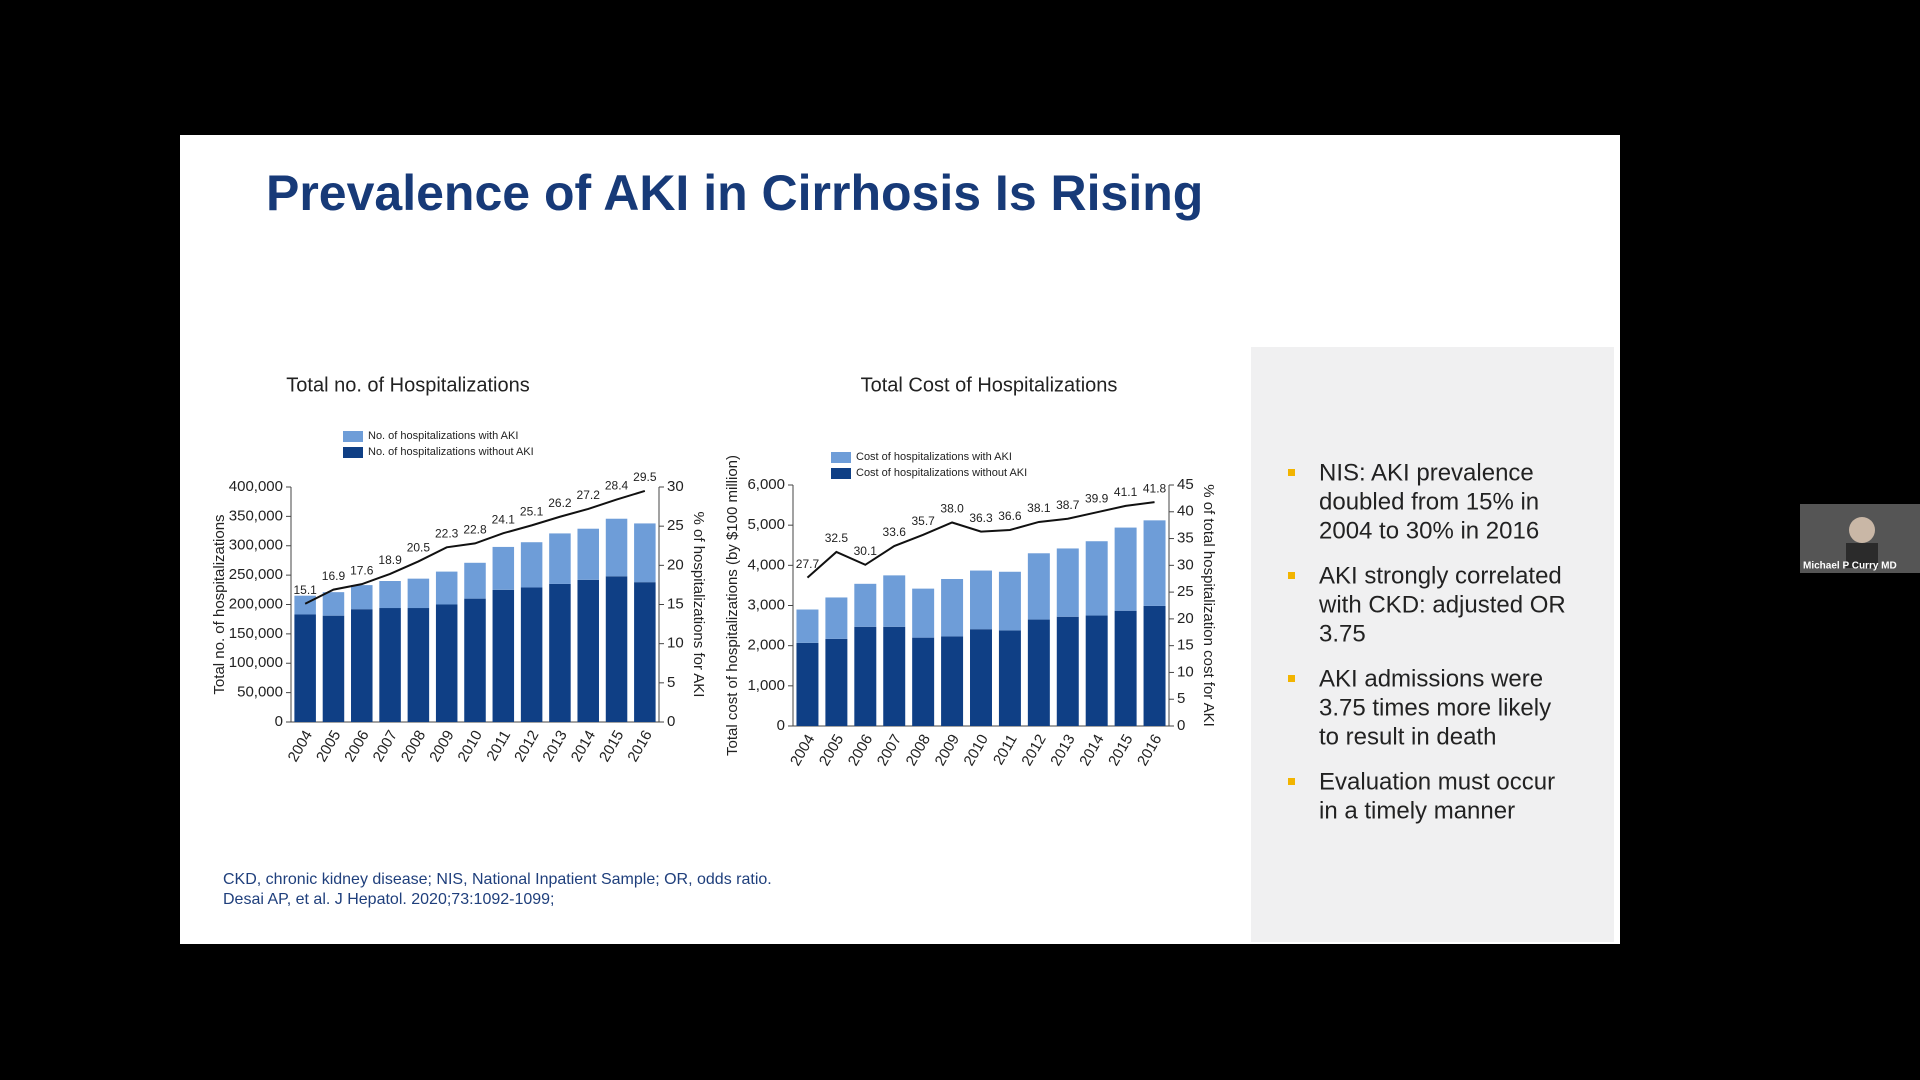  Describe the element at coordinates (645, 477) in the screenshot. I see `data-label: 29.5` at that location.